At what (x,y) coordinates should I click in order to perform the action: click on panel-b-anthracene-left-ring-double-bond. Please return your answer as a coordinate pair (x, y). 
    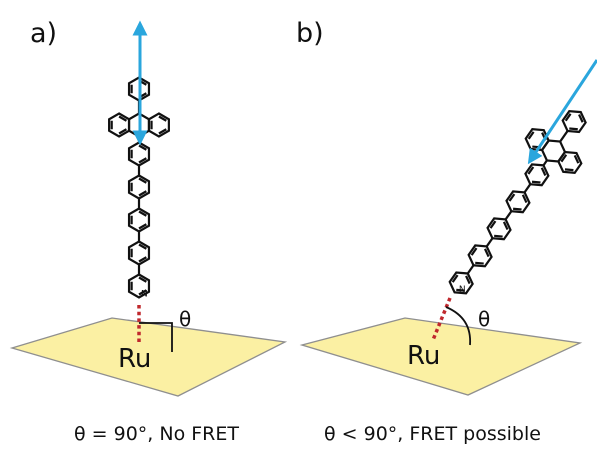
    Looking at the image, I should click on (531, 135).